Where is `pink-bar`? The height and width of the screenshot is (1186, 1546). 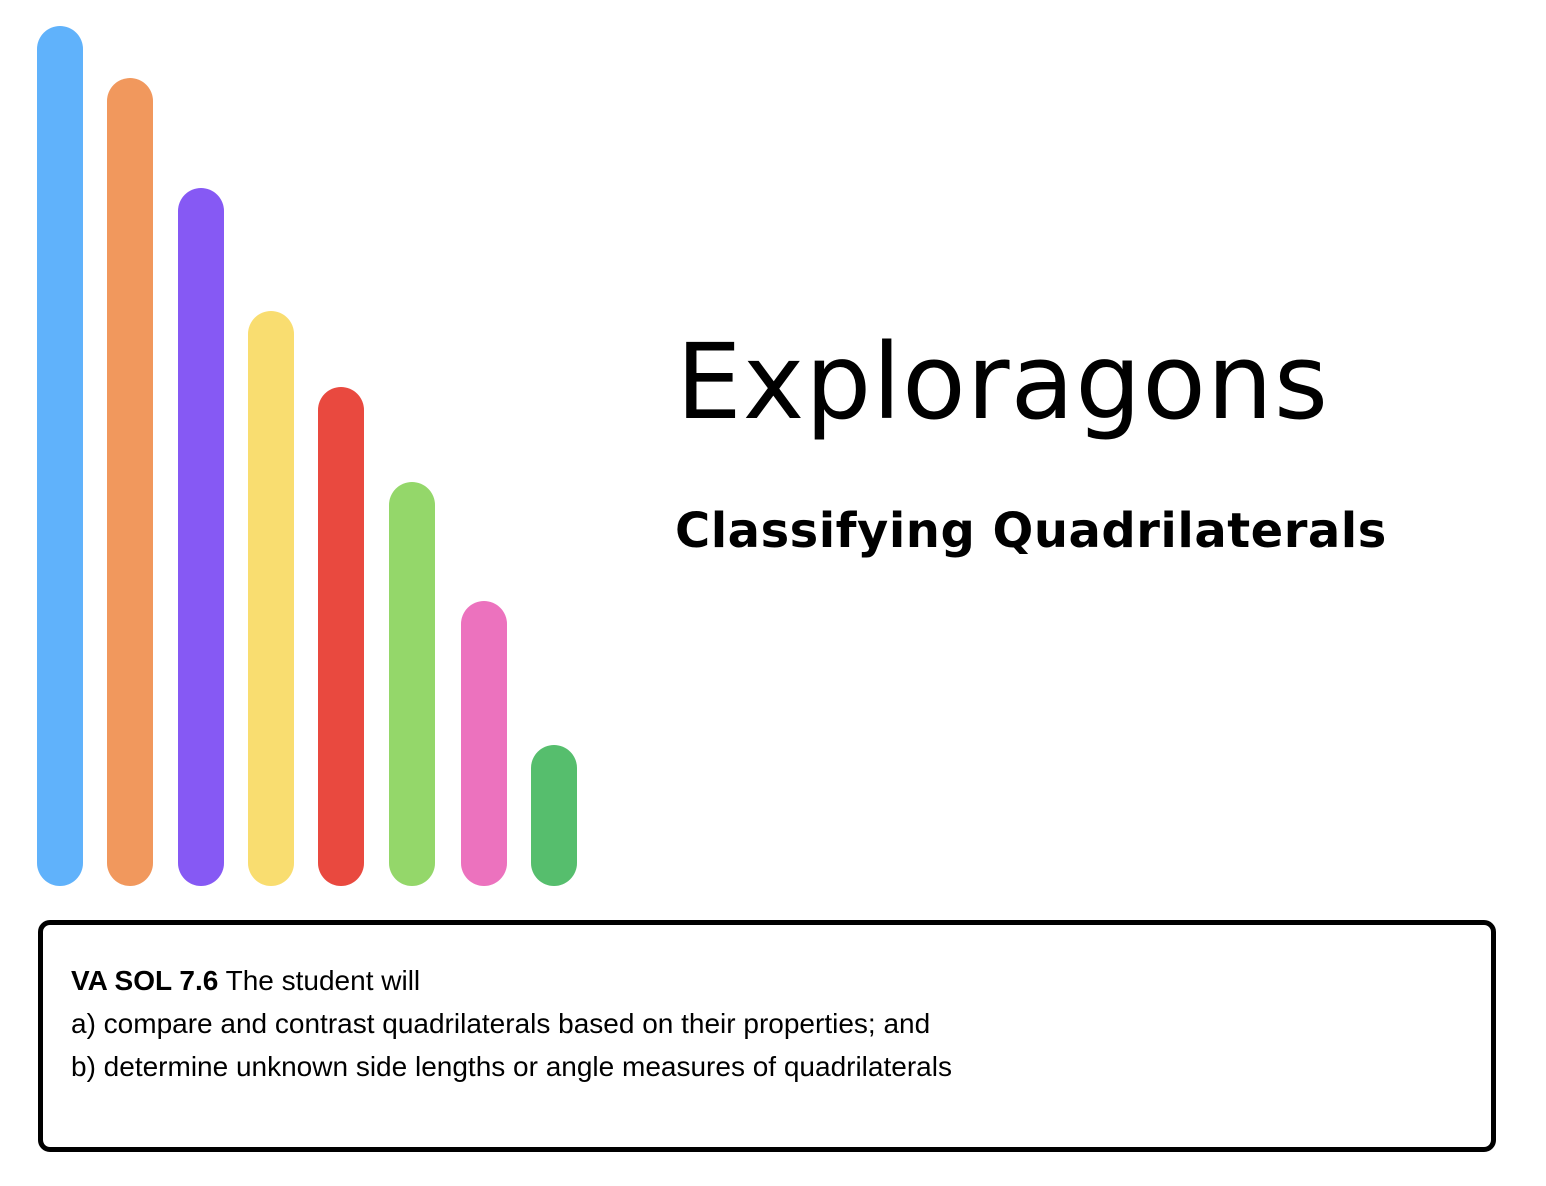 pink-bar is located at coordinates (484, 743).